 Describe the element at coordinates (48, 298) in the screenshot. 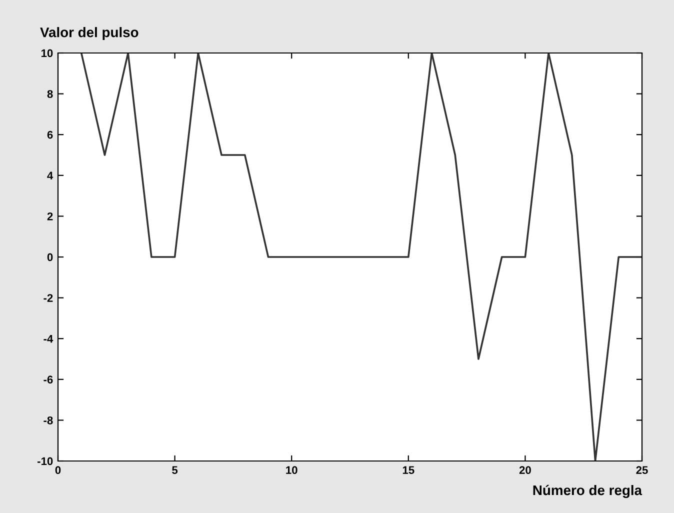

I see `y-tick-label: -2` at that location.